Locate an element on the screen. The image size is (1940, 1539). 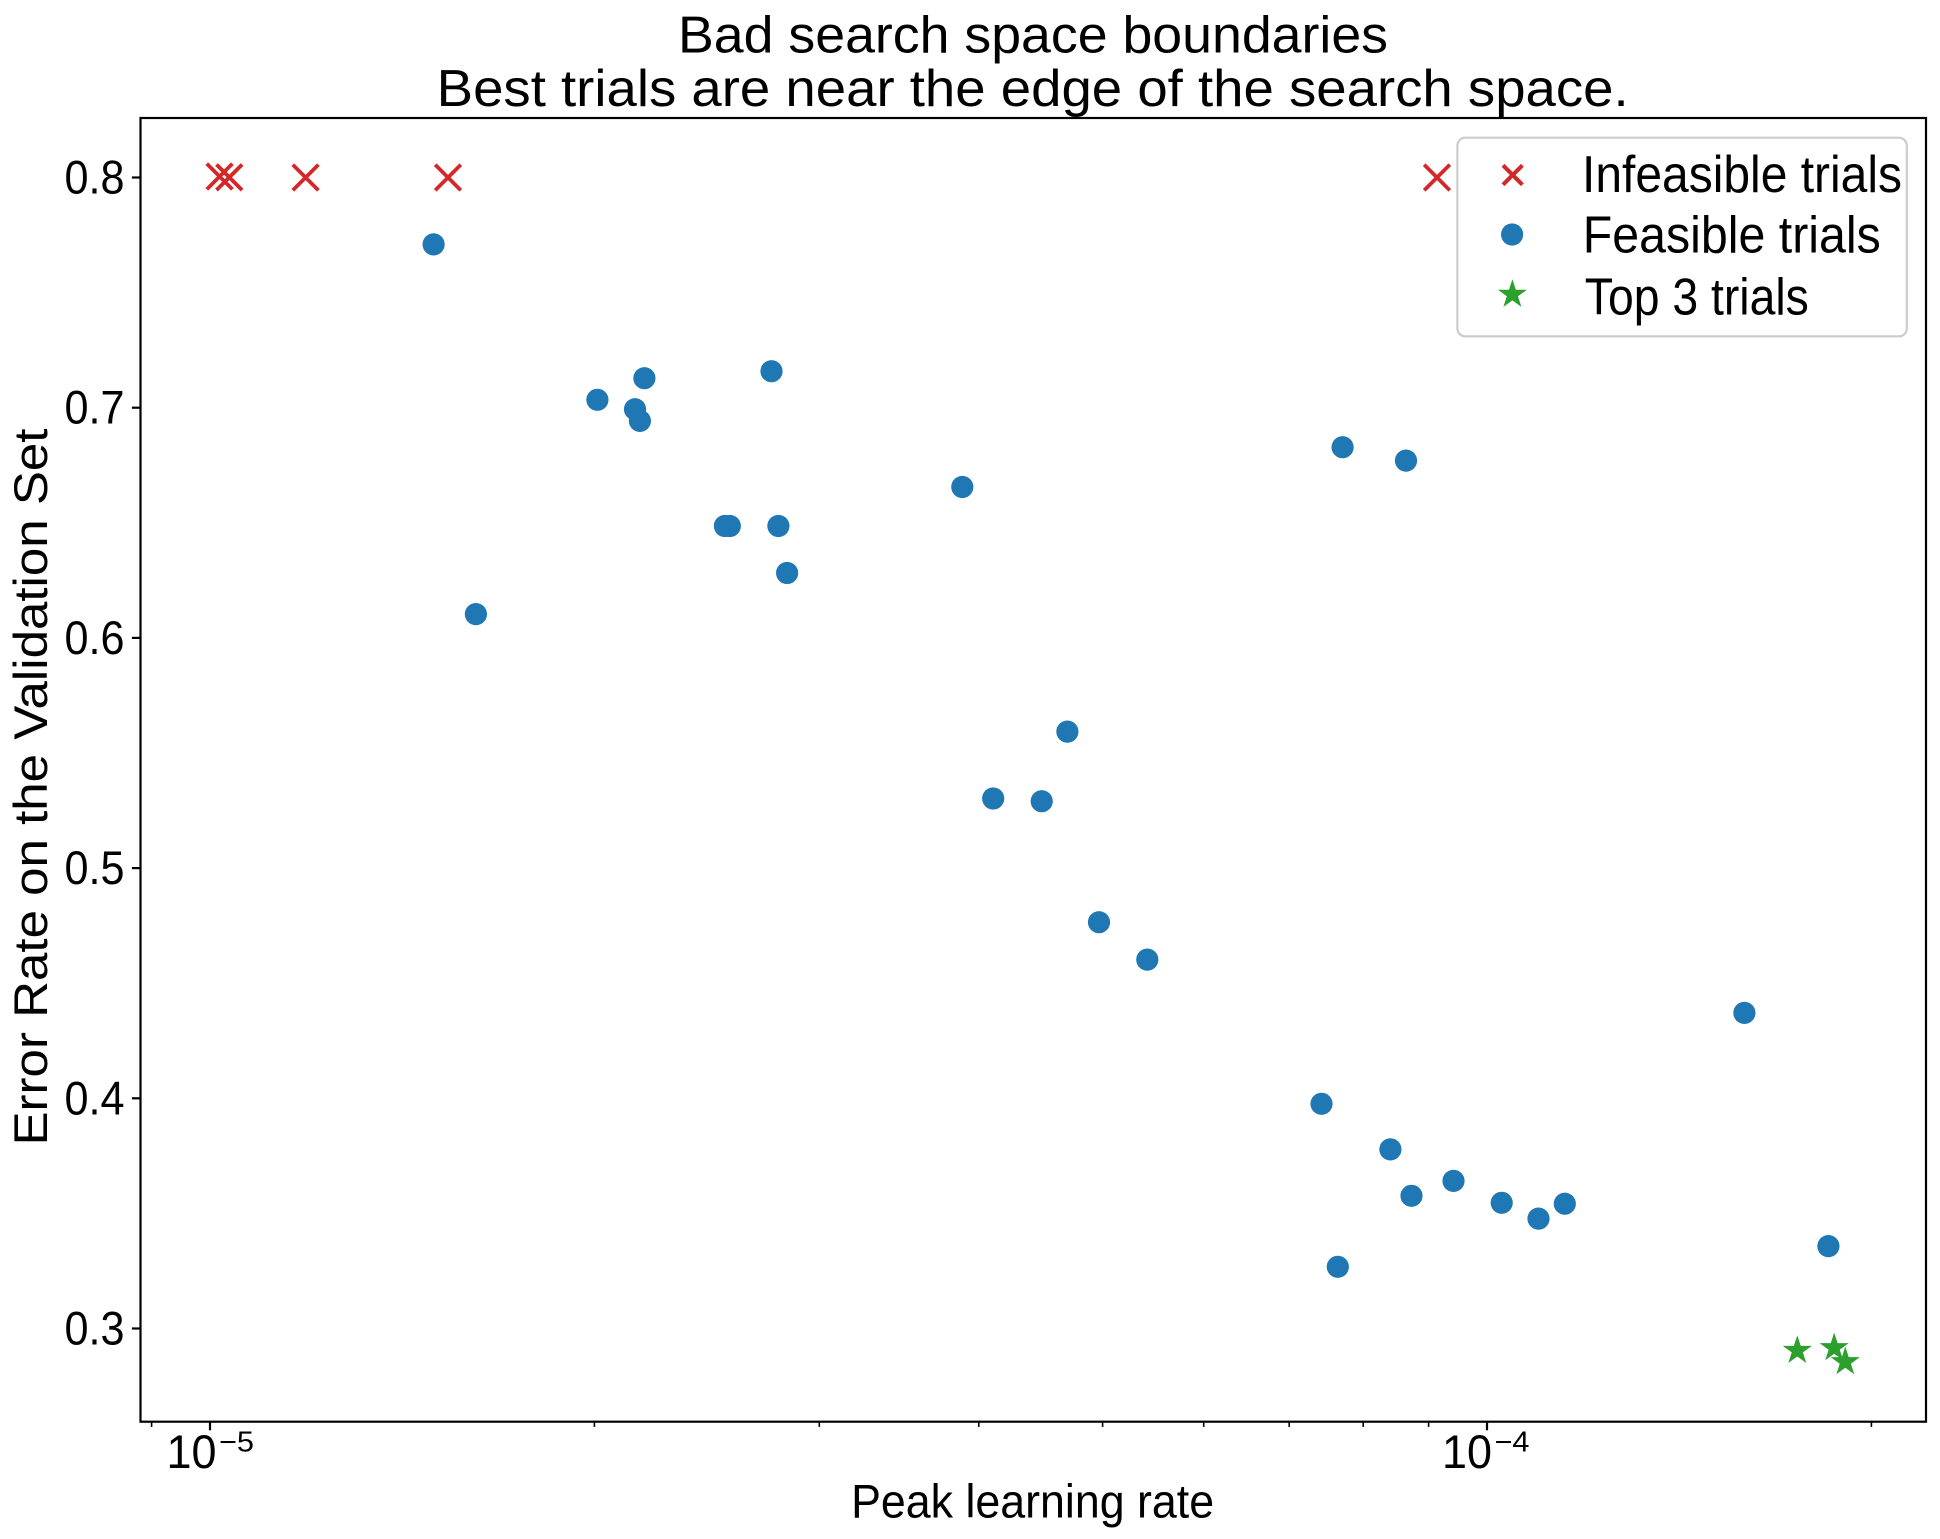
svg-text: 0.7 is located at coordinates (95, 407).